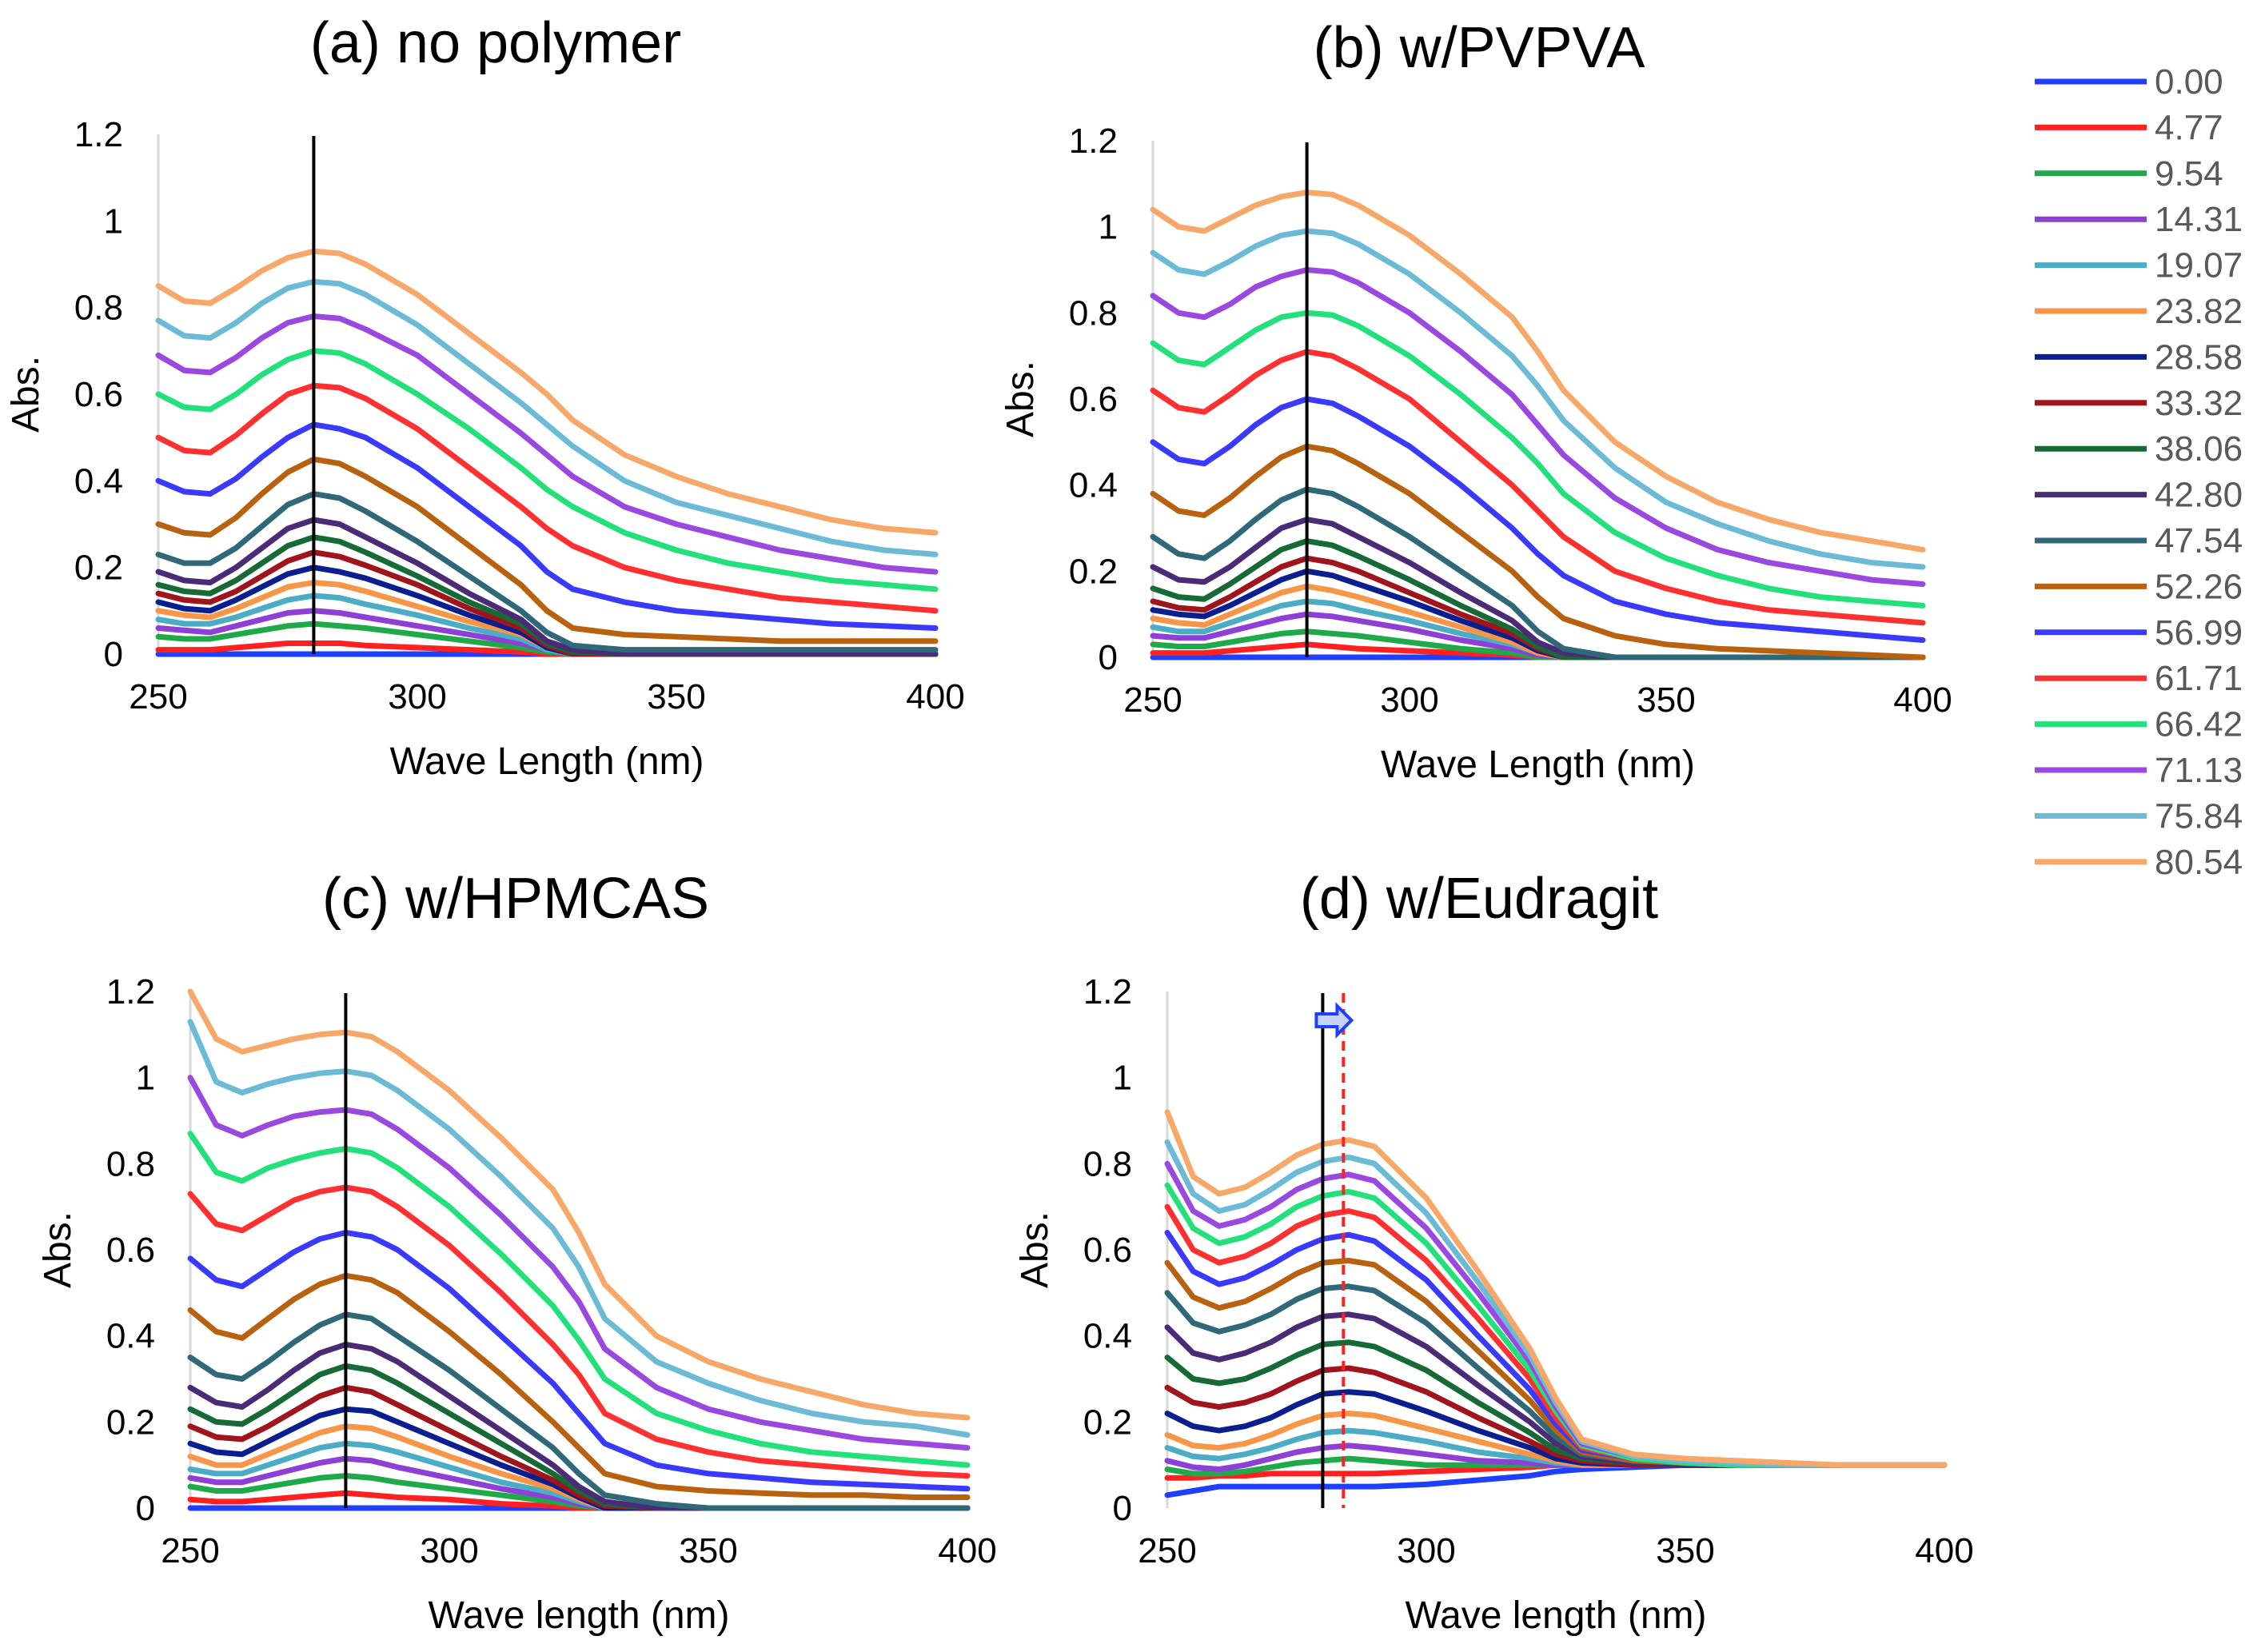  Describe the element at coordinates (1556, 1480) in the screenshot. I see `series-line-0.00` at that location.